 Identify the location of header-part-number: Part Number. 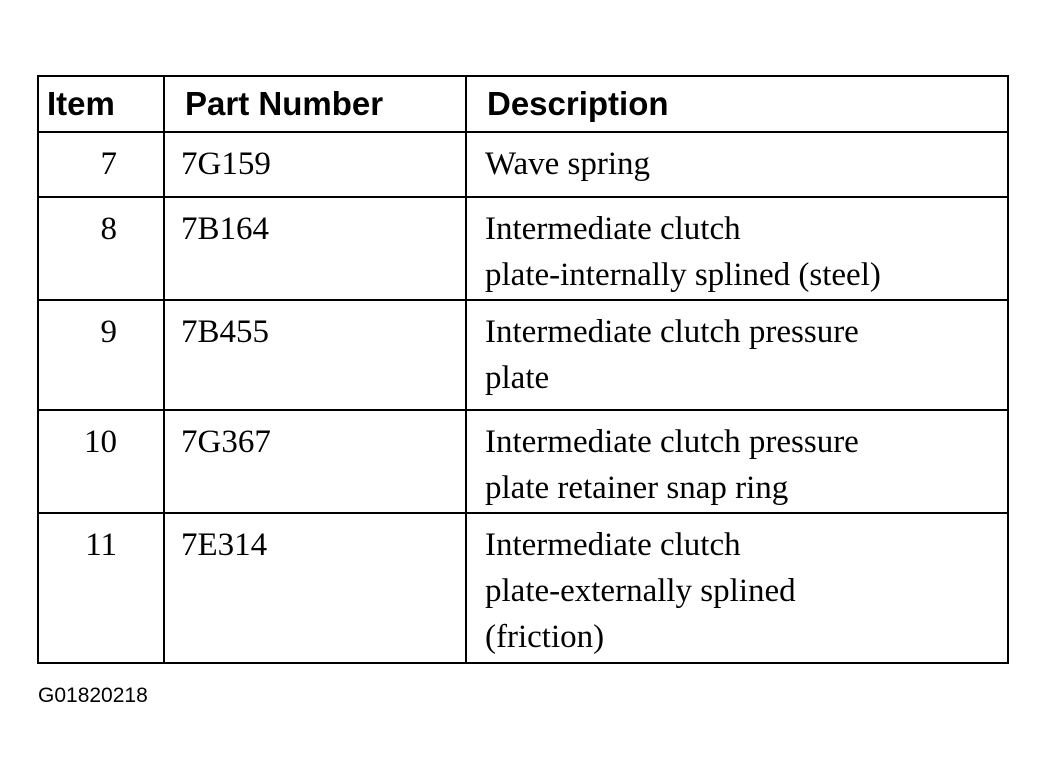
(315, 104).